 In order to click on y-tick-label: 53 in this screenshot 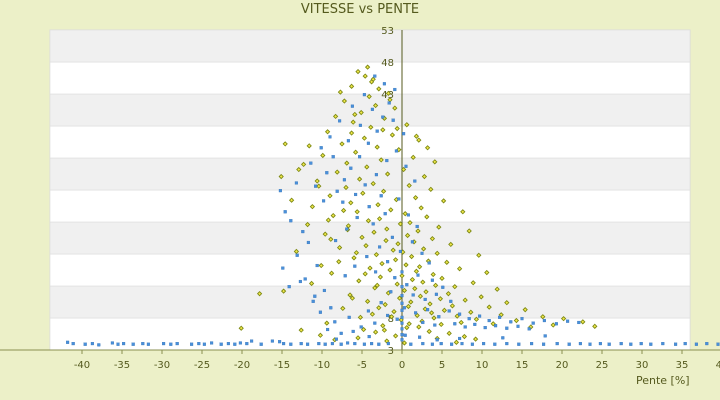, I will do `click(387, 31)`.